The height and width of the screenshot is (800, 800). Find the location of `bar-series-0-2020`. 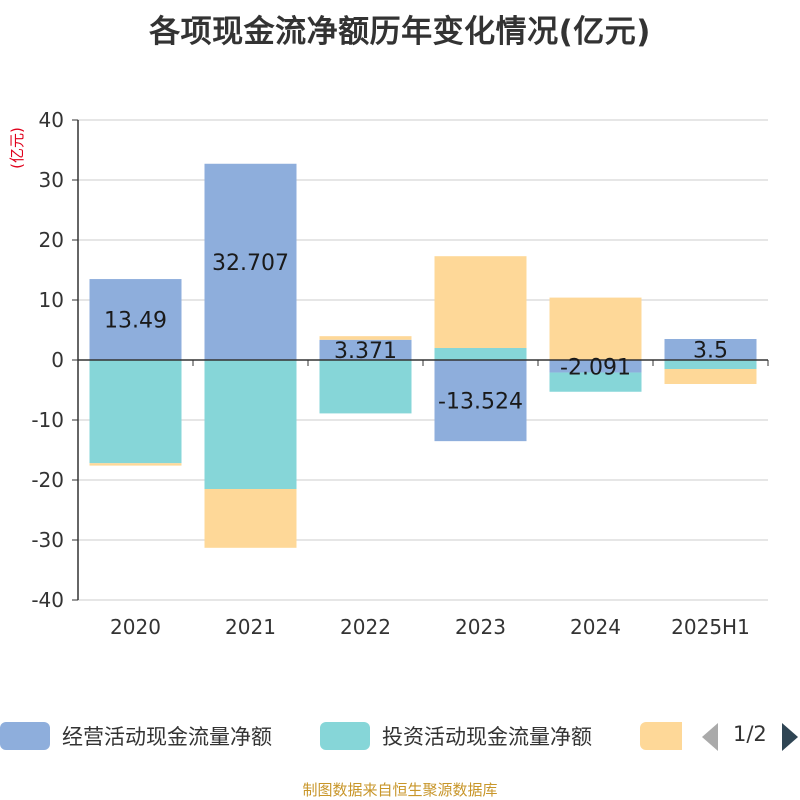

bar-series-0-2020 is located at coordinates (135, 319).